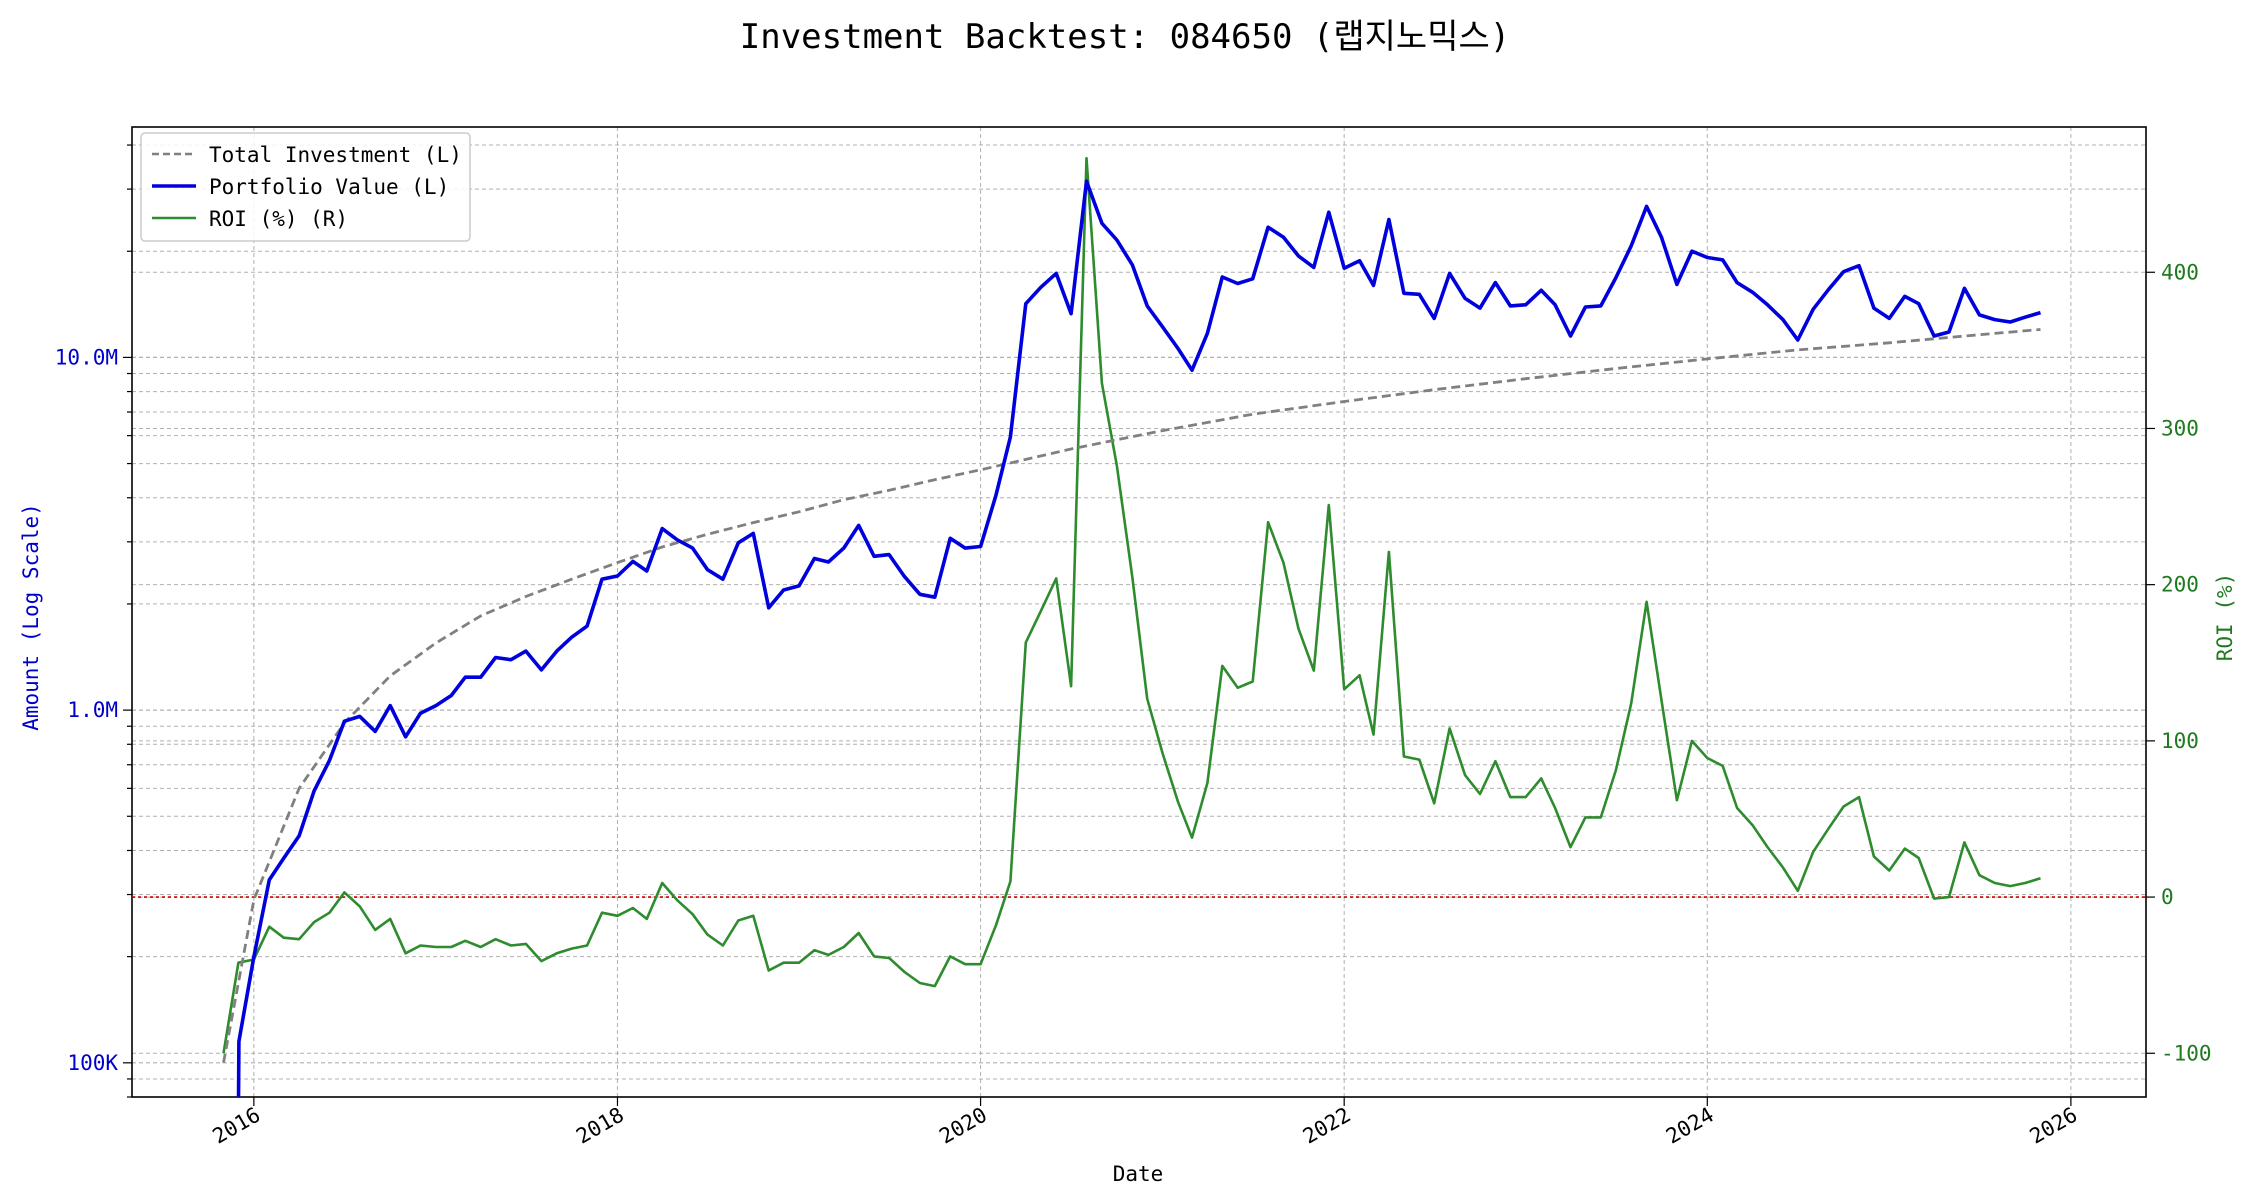 The height and width of the screenshot is (1200, 2250). Describe the element at coordinates (2186, 1053) in the screenshot. I see `y-right-tick-label: -100` at that location.